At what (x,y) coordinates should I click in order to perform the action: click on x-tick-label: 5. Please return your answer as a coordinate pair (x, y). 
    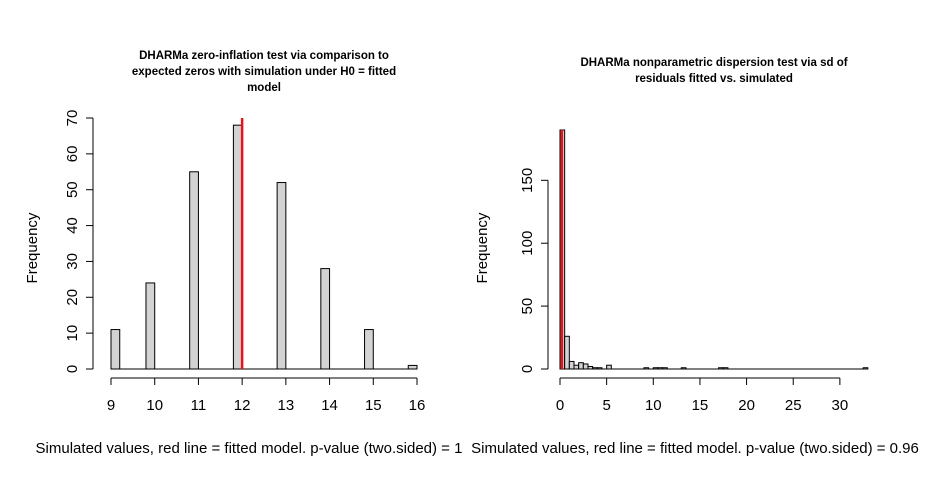
    Looking at the image, I should click on (606, 405).